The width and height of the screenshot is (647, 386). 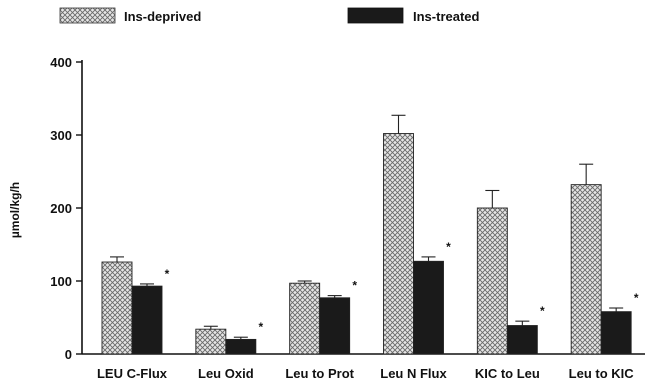 I want to click on legend-label-ins-treated: Ins-treated, so click(x=446, y=16).